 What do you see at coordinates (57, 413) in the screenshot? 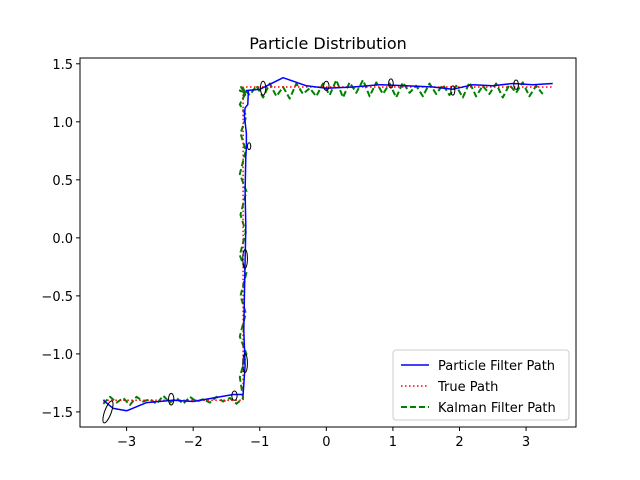
I see `y-tick-label: −1.5` at bounding box center [57, 413].